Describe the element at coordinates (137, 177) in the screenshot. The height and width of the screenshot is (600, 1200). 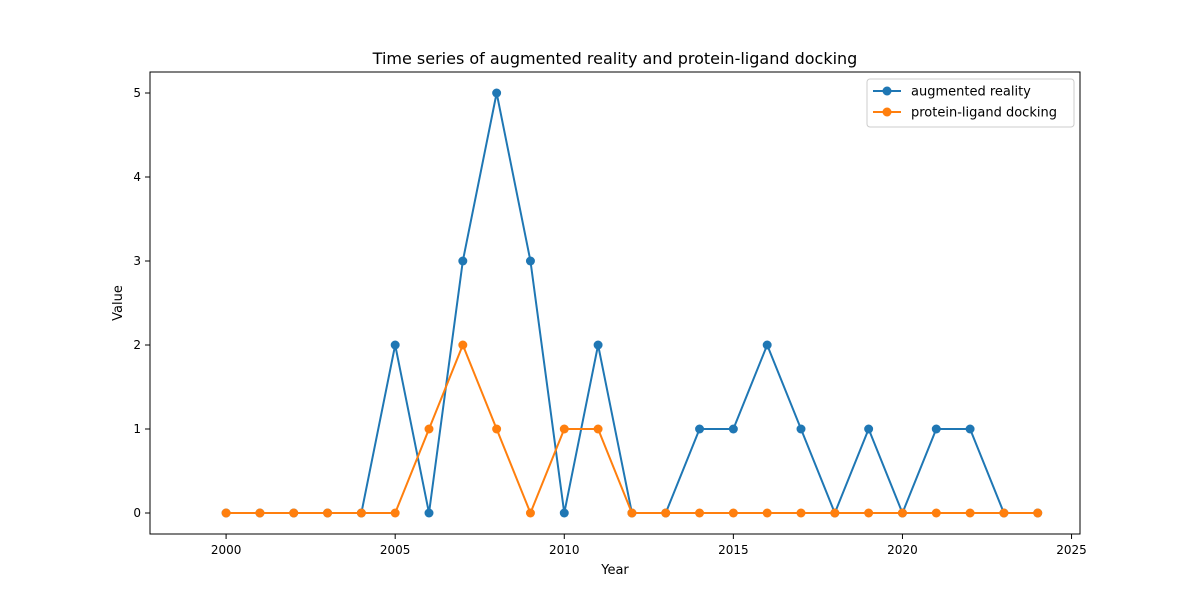
I see `y-tick-label-4: 4` at that location.